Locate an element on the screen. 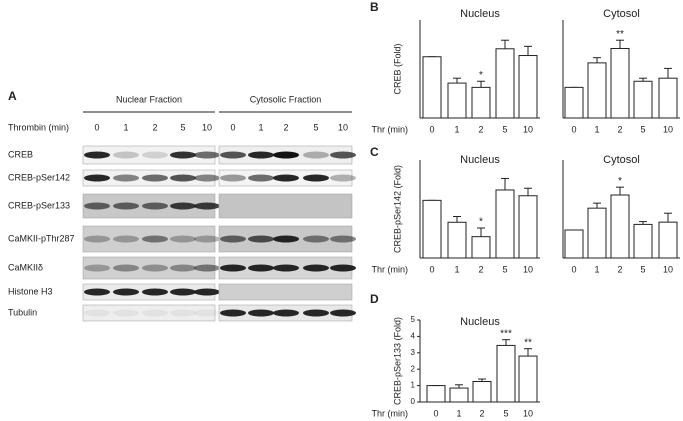  y-axis-label: CREB-pSer142 (Fold) is located at coordinates (397, 209).